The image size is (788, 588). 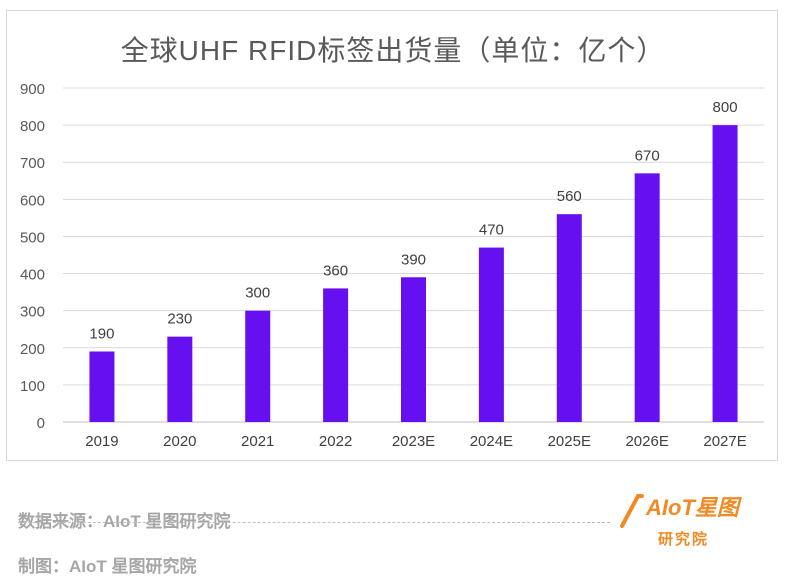 I want to click on logo-text: AIoT星图, so click(x=692, y=507).